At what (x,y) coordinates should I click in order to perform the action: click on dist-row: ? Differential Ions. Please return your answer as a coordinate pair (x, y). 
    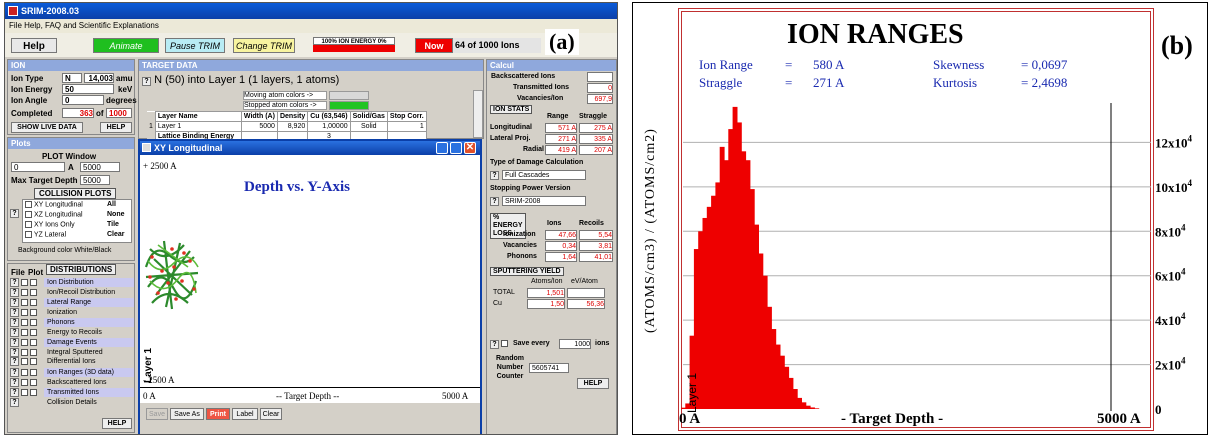
    Looking at the image, I should click on (72, 361).